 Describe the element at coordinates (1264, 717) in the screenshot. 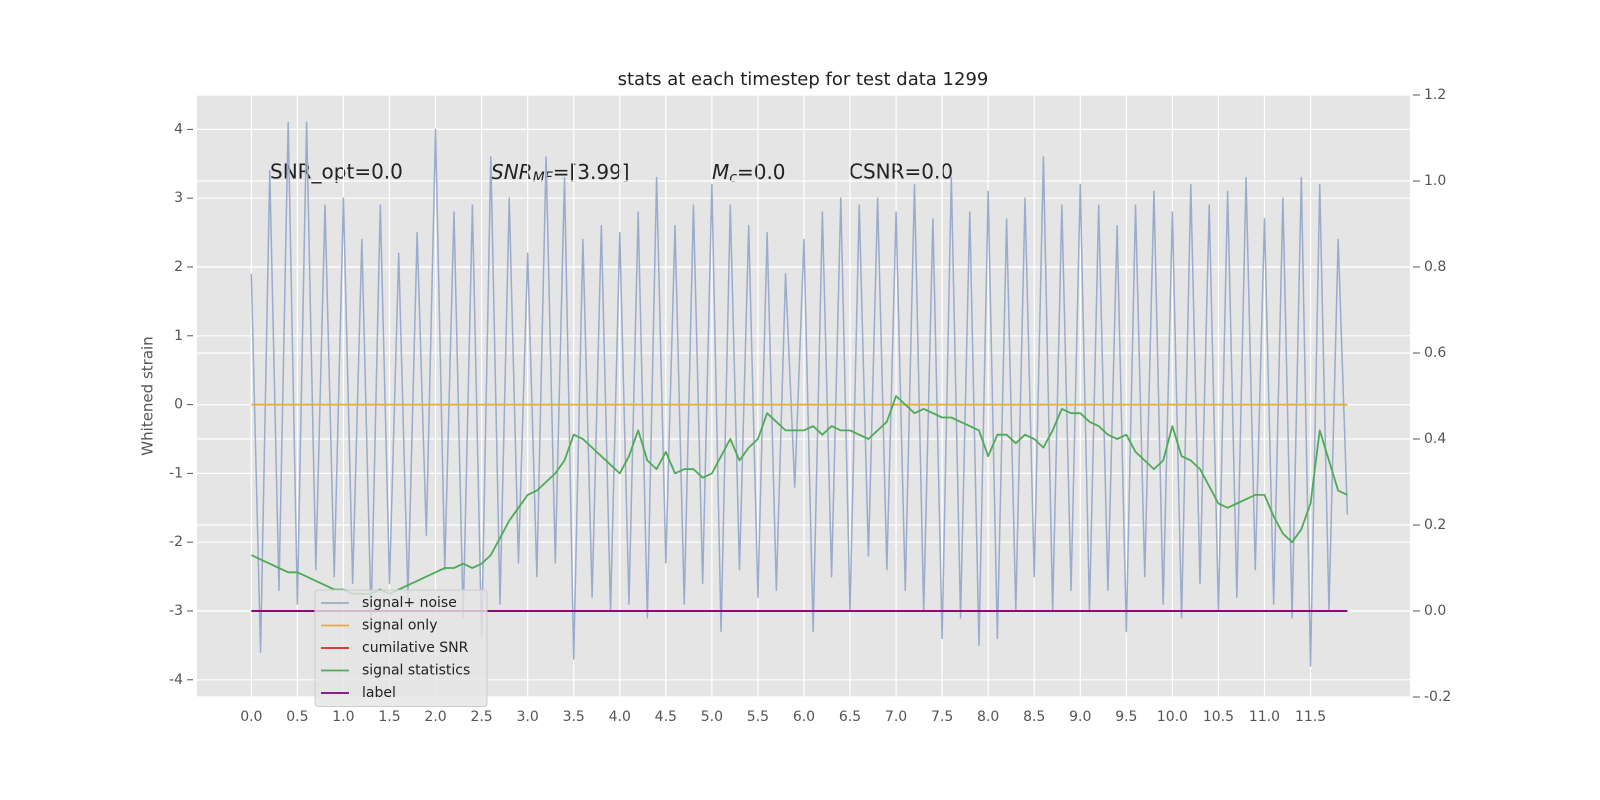

I see `x-tick-label: 11.0` at that location.